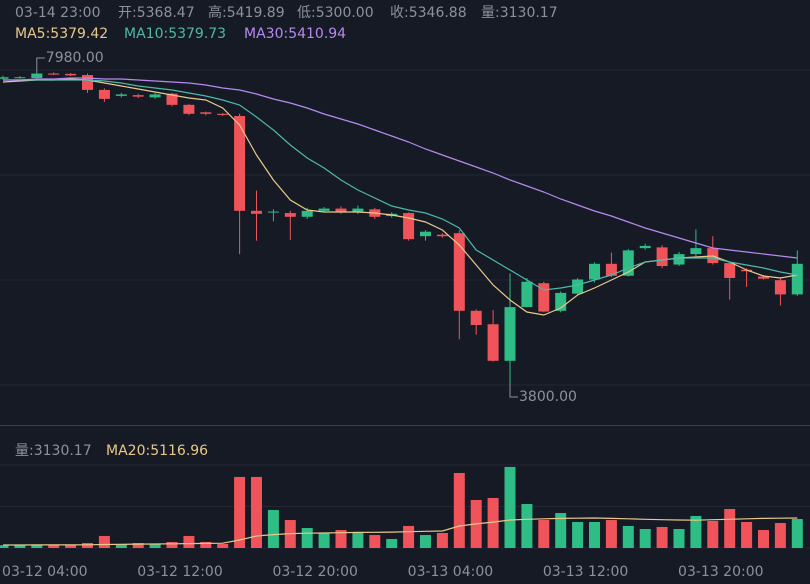 The height and width of the screenshot is (584, 810). I want to click on annotation-label: 7980.00, so click(75, 58).